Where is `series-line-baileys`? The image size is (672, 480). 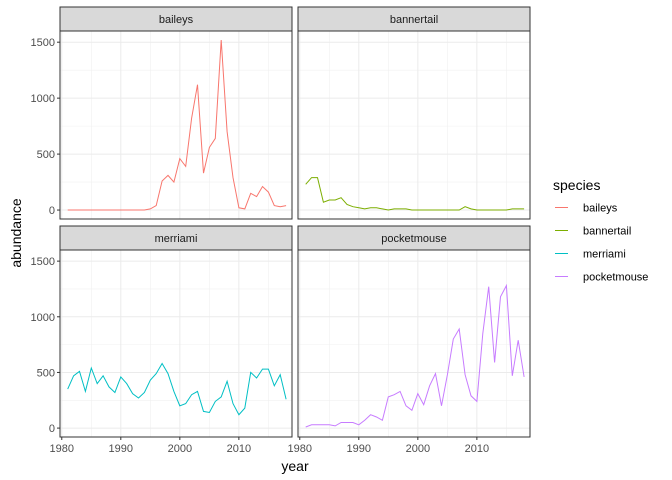 series-line-baileys is located at coordinates (177, 125).